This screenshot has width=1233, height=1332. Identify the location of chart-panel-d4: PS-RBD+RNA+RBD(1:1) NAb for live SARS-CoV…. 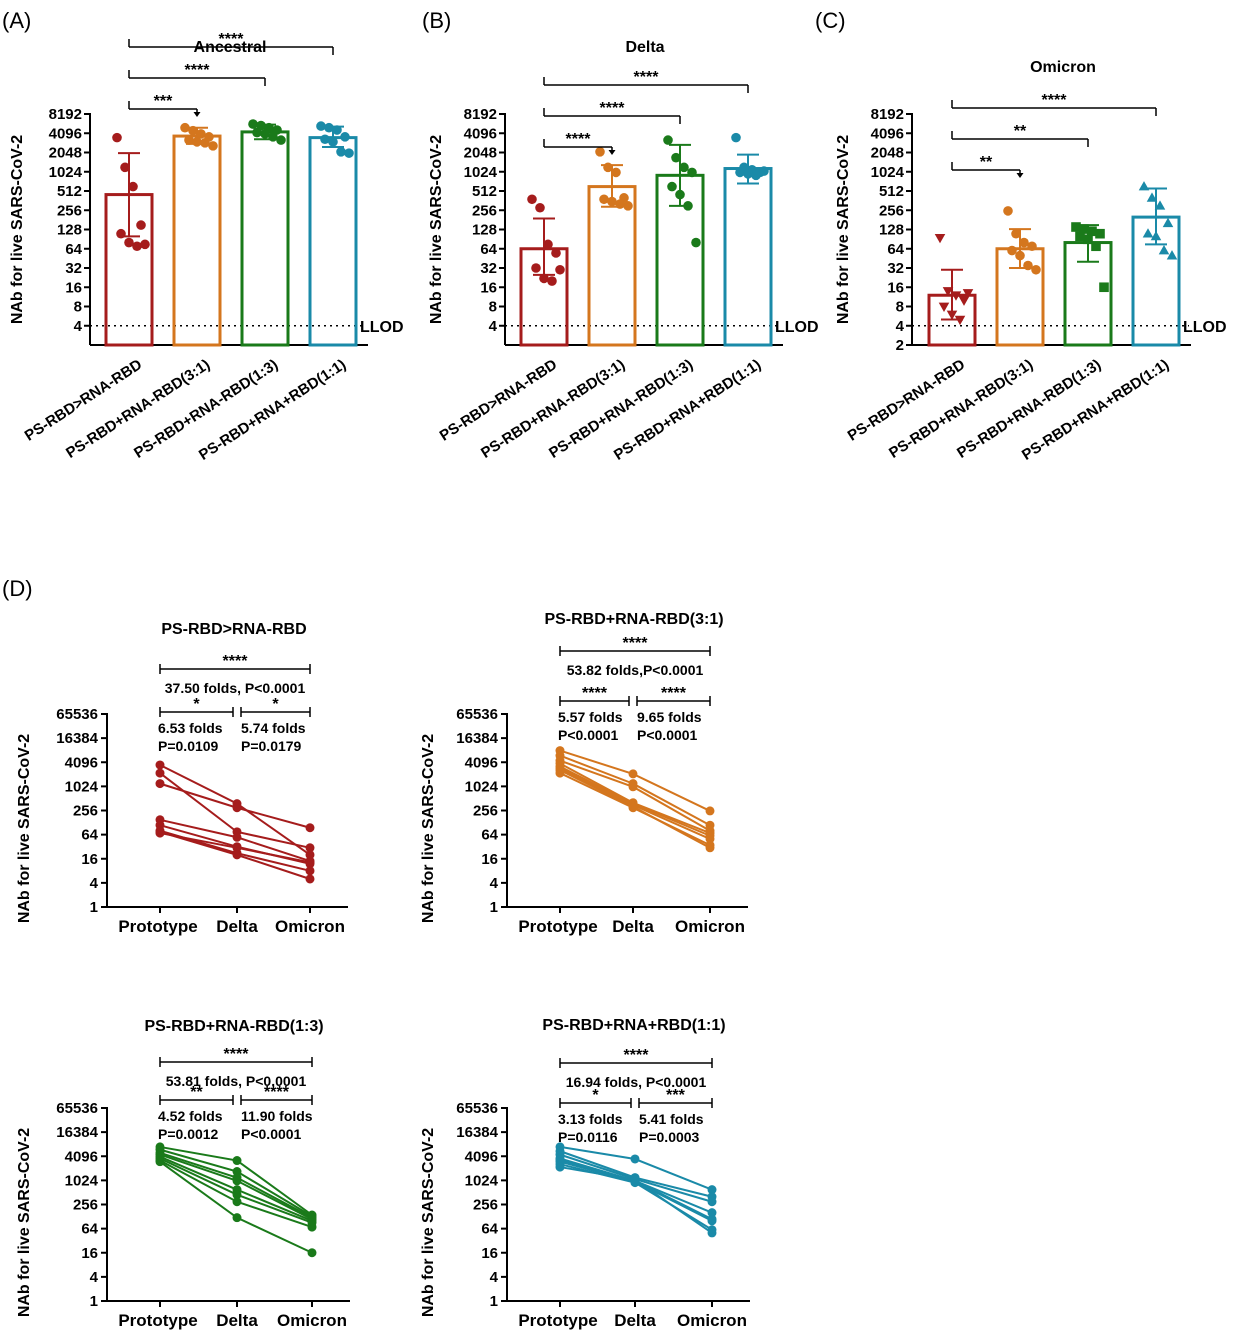
(585, 1173).